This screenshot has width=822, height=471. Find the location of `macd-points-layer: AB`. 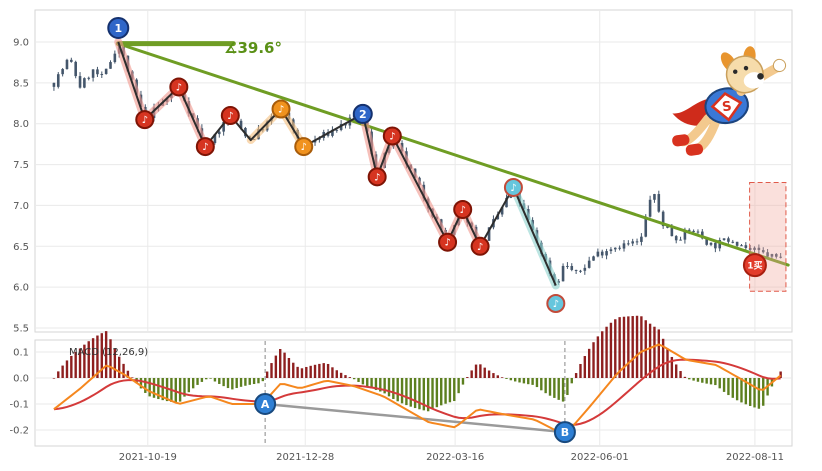

macd-points-layer: AB is located at coordinates (415, 418).